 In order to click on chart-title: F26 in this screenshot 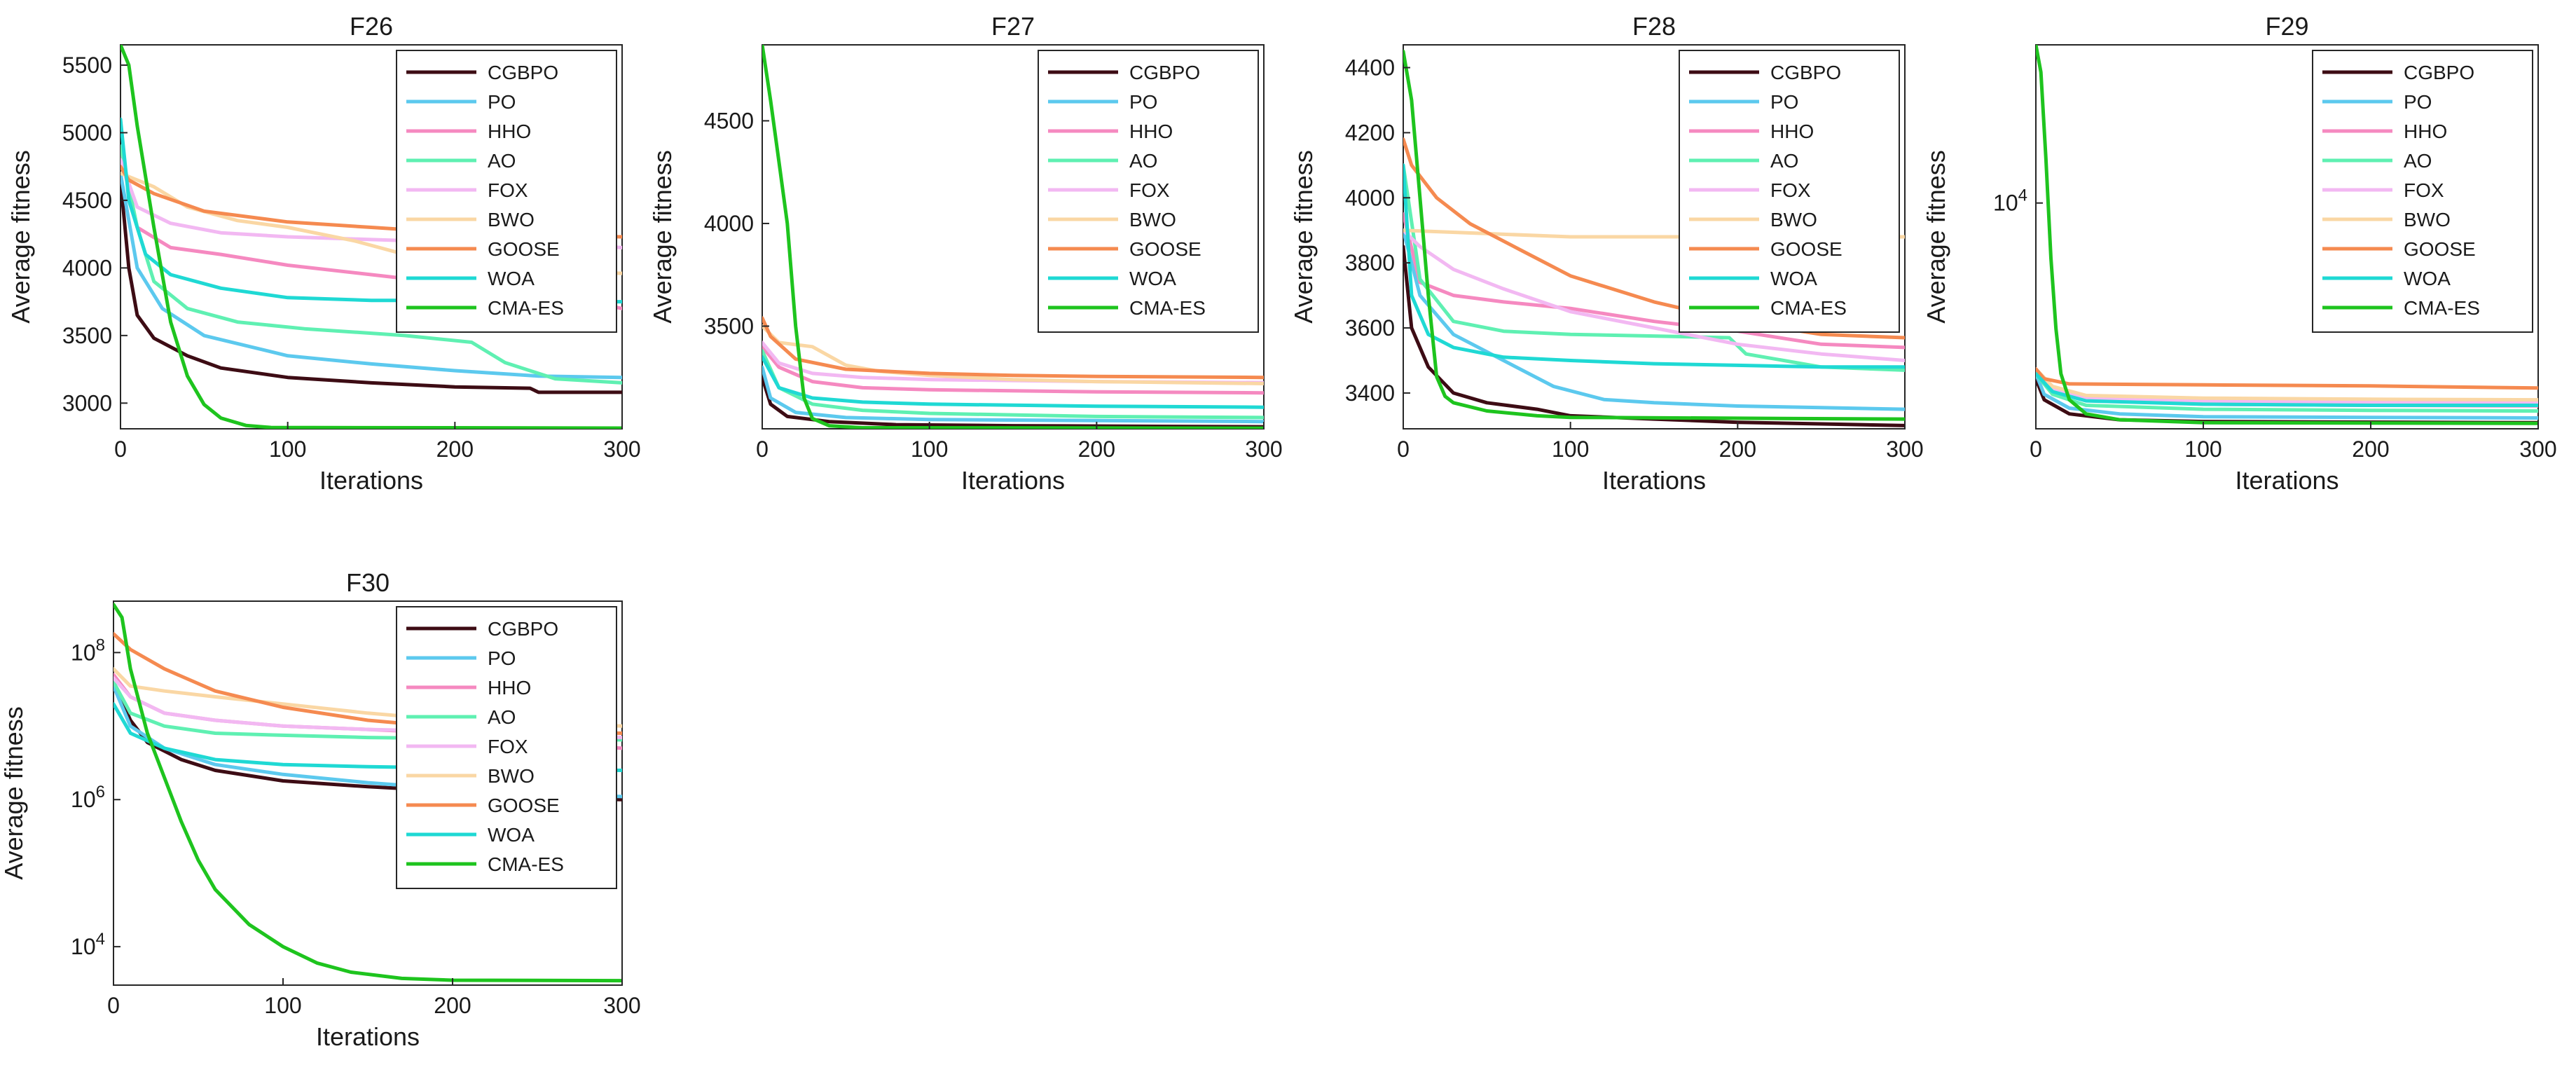, I will do `click(371, 26)`.